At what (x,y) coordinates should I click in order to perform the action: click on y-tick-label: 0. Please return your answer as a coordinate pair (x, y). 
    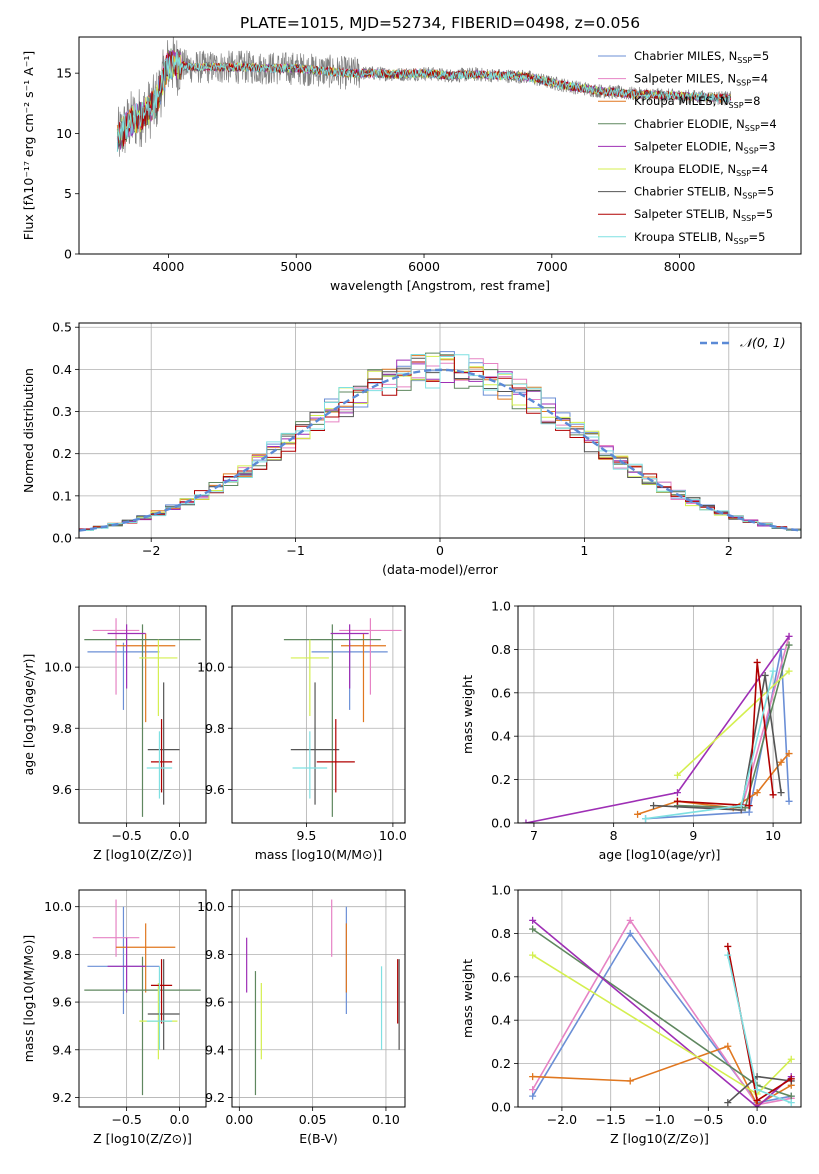
    Looking at the image, I should click on (68, 254).